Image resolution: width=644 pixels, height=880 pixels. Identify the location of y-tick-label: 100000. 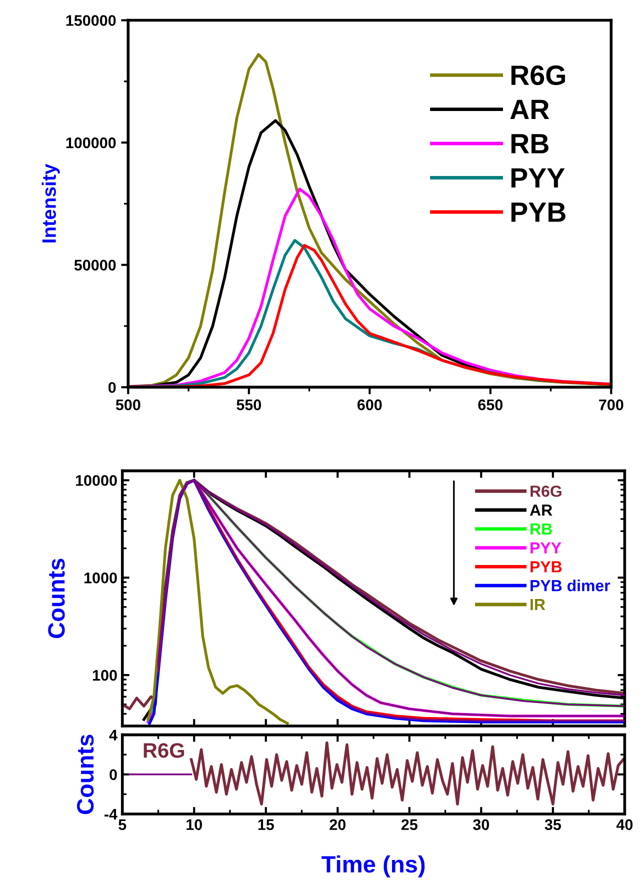
(91, 142).